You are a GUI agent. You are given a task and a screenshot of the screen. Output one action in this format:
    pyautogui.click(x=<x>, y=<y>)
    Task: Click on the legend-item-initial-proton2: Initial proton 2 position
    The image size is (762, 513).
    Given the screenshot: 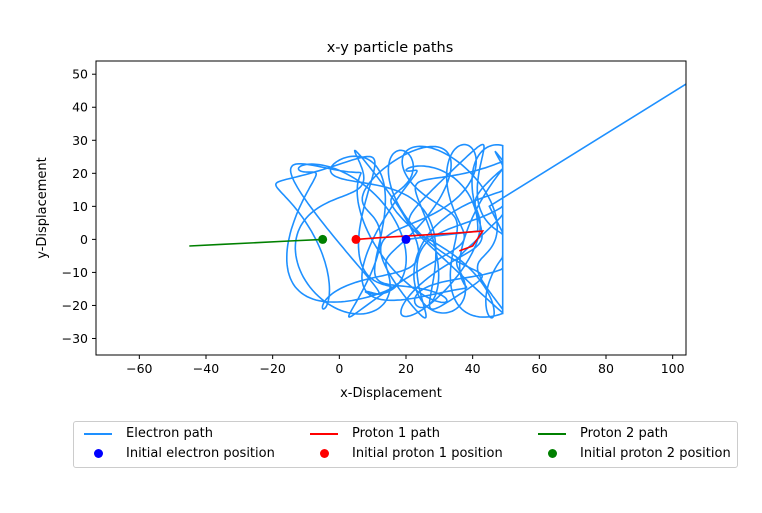 What is the action you would take?
    pyautogui.click(x=634, y=453)
    